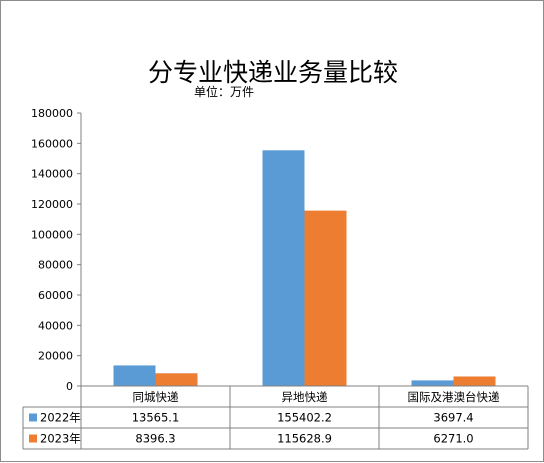  What do you see at coordinates (273, 72) in the screenshot?
I see `chart-title: 分专业快递业务量比较` at bounding box center [273, 72].